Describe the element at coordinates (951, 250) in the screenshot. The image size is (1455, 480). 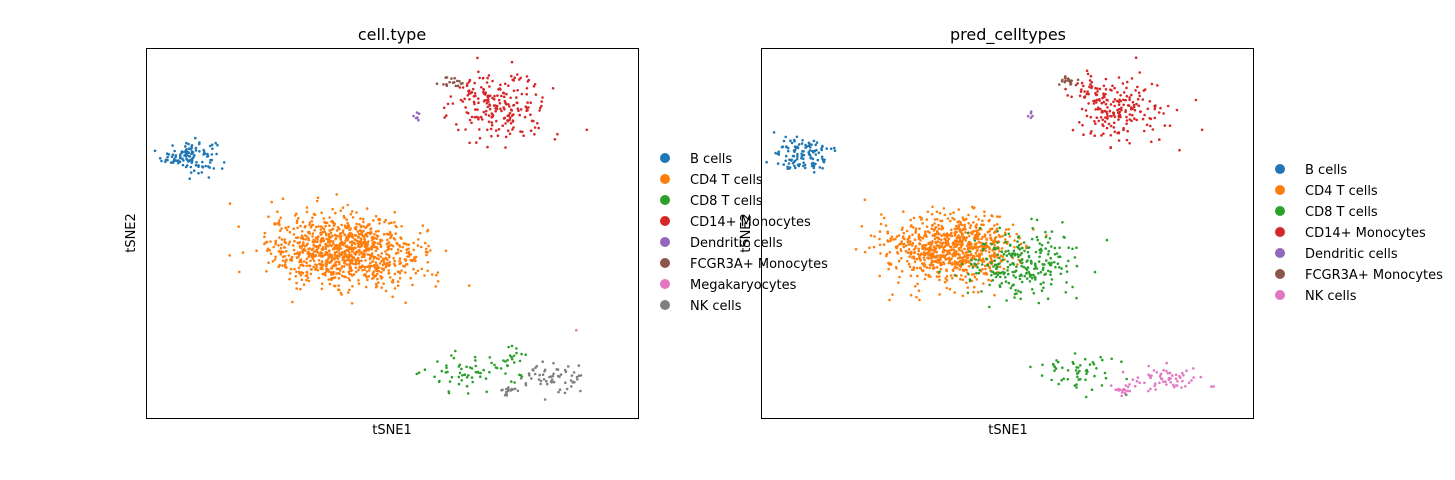
I see `series-cd4-t-cells` at that location.